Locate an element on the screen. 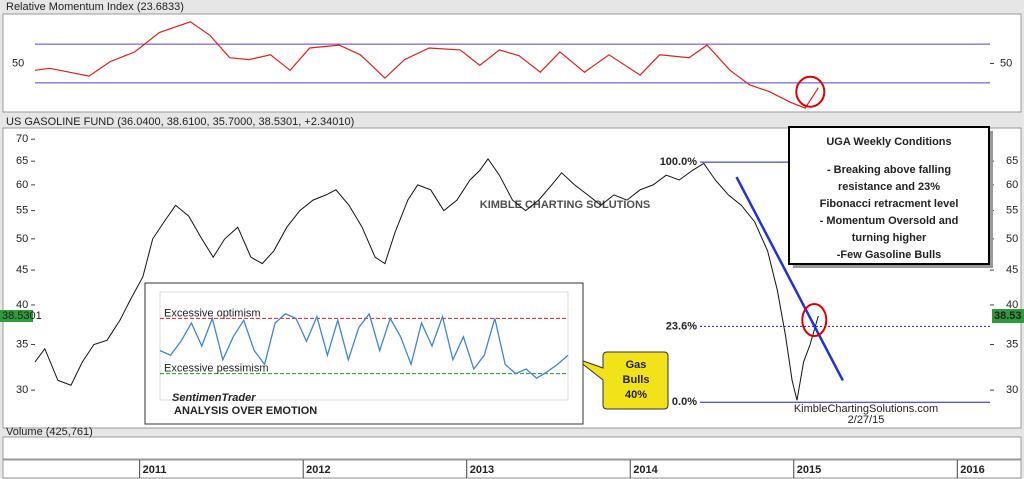 This screenshot has width=1024, height=479. y-tick-label: 40 is located at coordinates (22, 305).